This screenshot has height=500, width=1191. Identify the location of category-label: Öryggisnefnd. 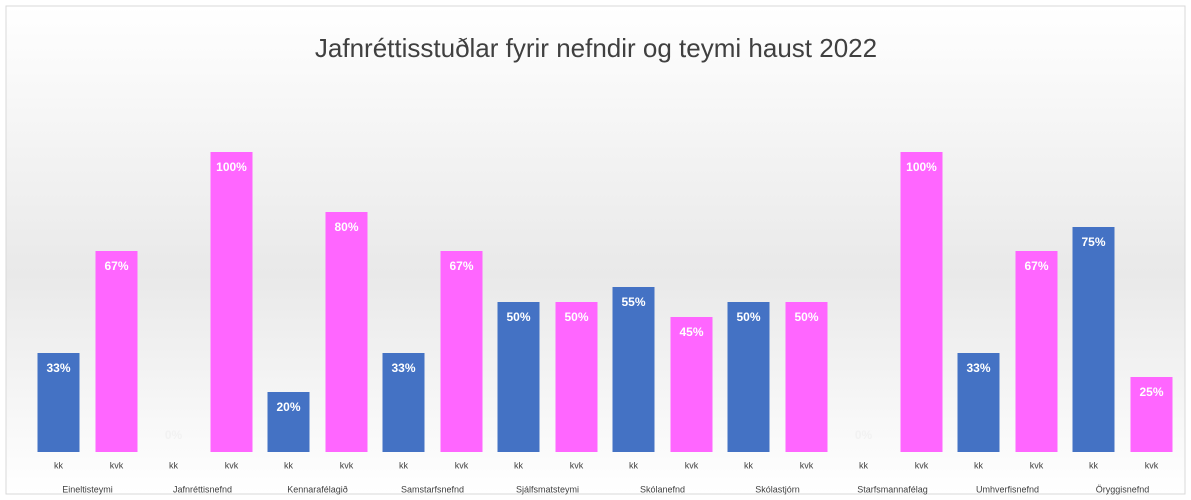
(1123, 489).